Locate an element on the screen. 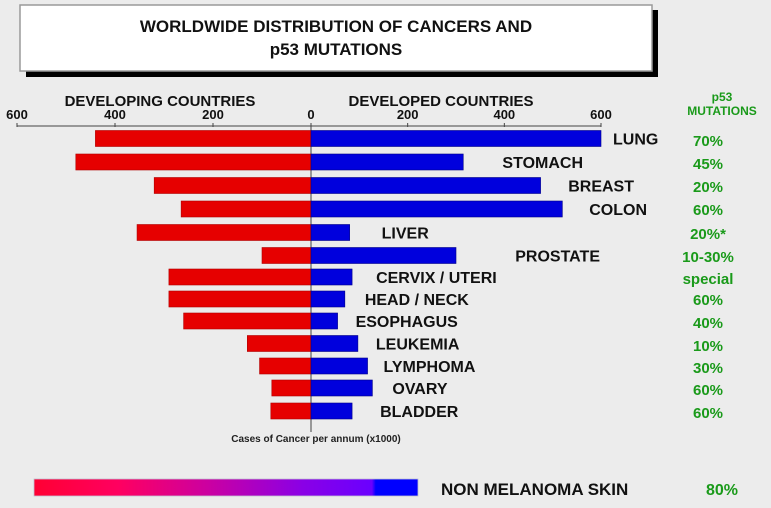 This screenshot has width=771, height=508. right-tick-label: 0 is located at coordinates (310, 114).